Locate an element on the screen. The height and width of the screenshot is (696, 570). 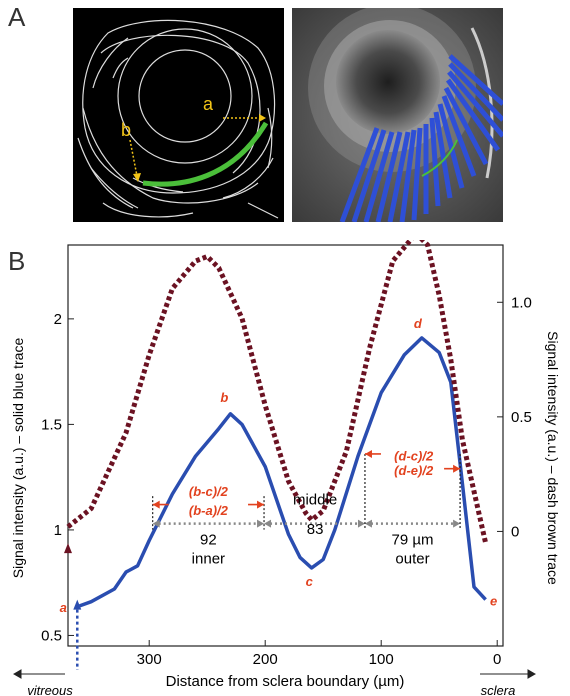
vitreous-label: vitreous is located at coordinates (50, 689).